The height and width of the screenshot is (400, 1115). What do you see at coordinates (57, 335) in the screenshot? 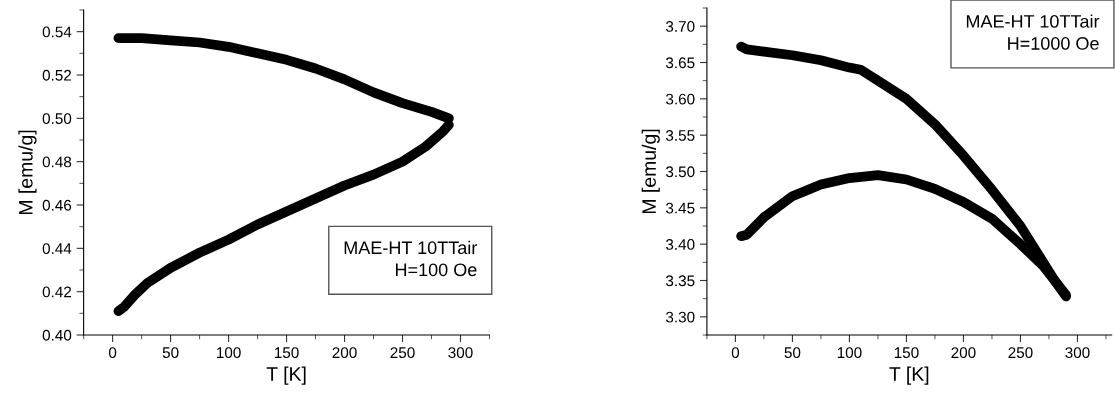
I see `y-tick-label: 0.40` at bounding box center [57, 335].